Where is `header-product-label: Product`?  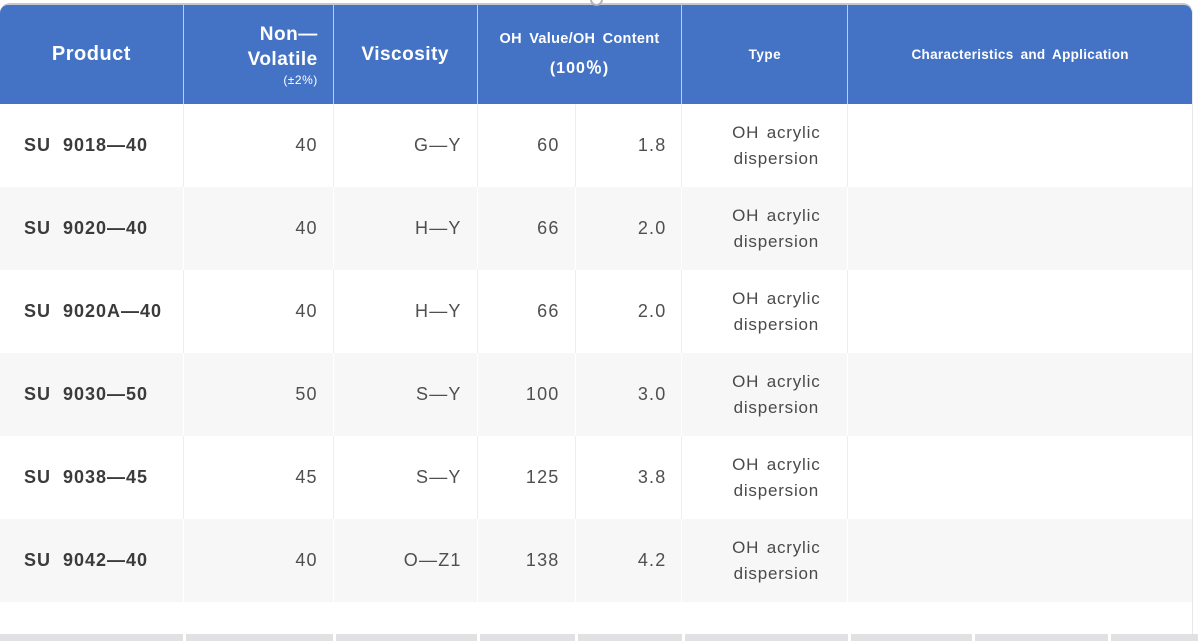
header-product-label: Product is located at coordinates (91, 54).